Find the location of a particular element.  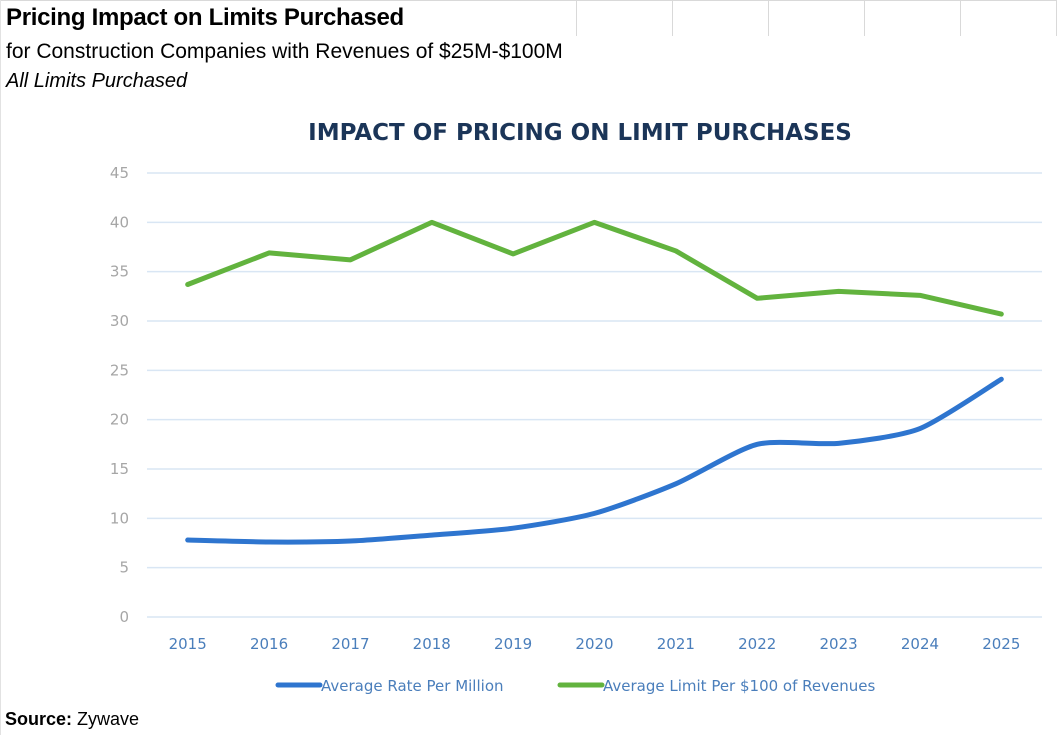

series-line is located at coordinates (594, 268).